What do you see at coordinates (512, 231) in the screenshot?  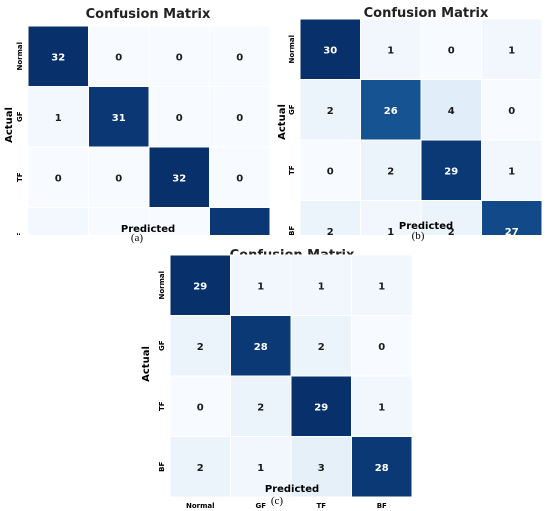 I see `cell-value-label: 27` at bounding box center [512, 231].